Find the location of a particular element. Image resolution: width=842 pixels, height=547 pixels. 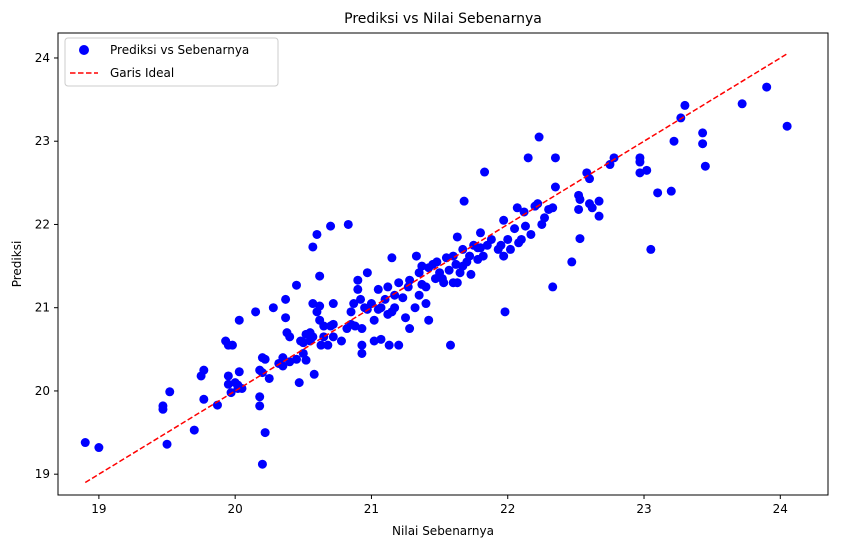

x-tick-label: 20 is located at coordinates (235, 509).